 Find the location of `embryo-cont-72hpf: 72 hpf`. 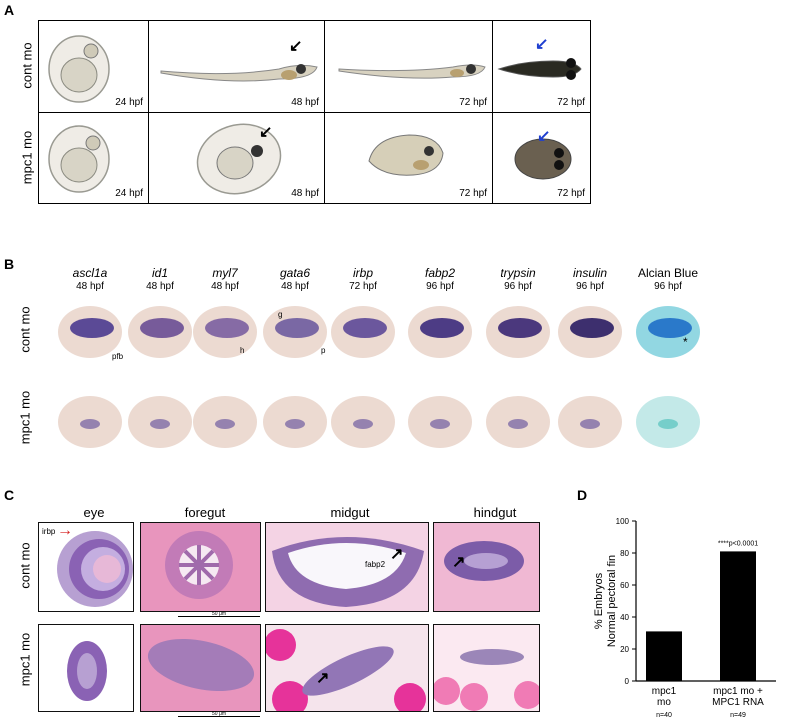

embryo-cont-72hpf: 72 hpf is located at coordinates (409, 67).